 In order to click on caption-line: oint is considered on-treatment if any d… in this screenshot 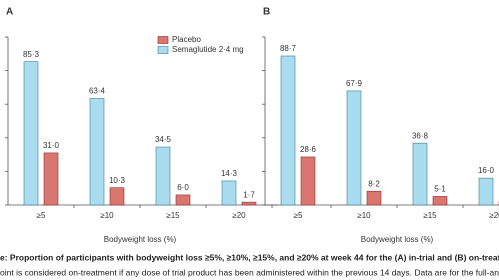, I will do `click(249, 272)`.